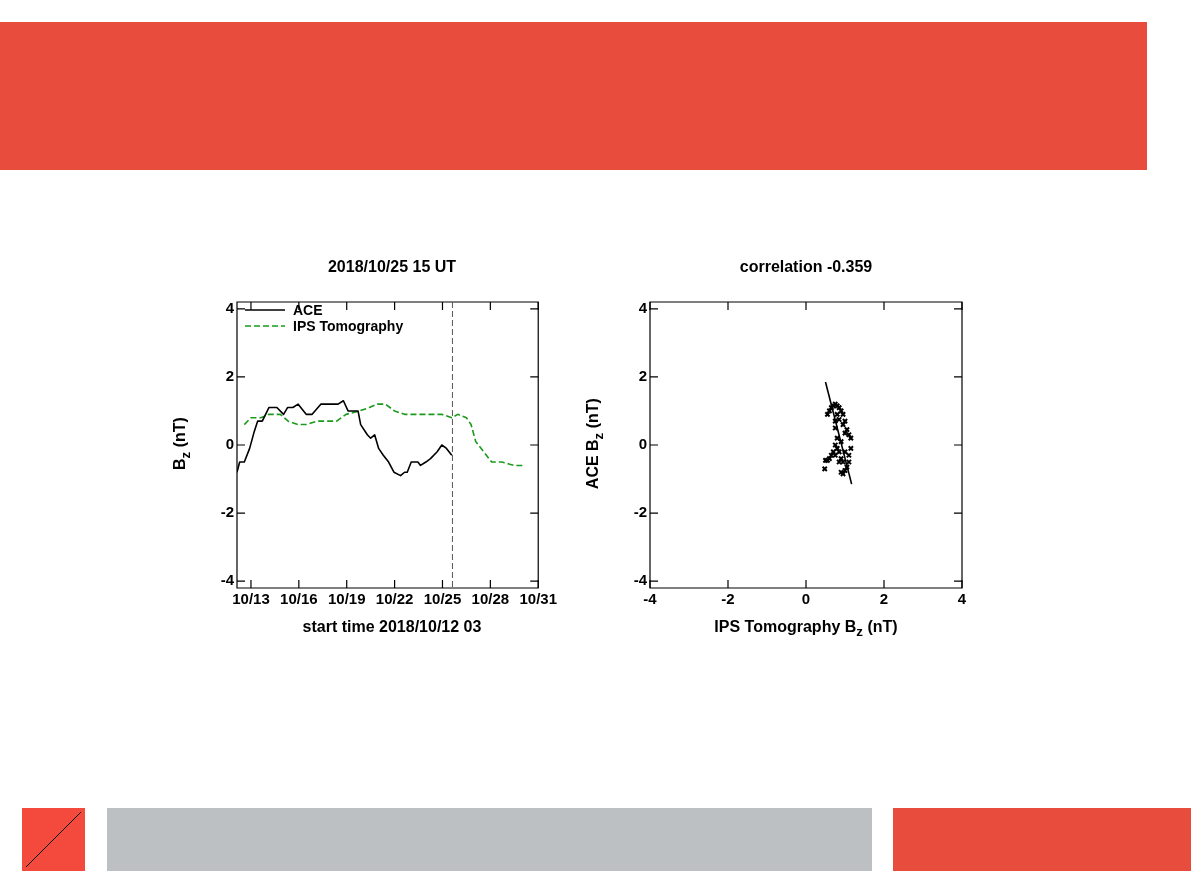  What do you see at coordinates (490, 599) in the screenshot?
I see `x-tick-label: 10/28` at bounding box center [490, 599].